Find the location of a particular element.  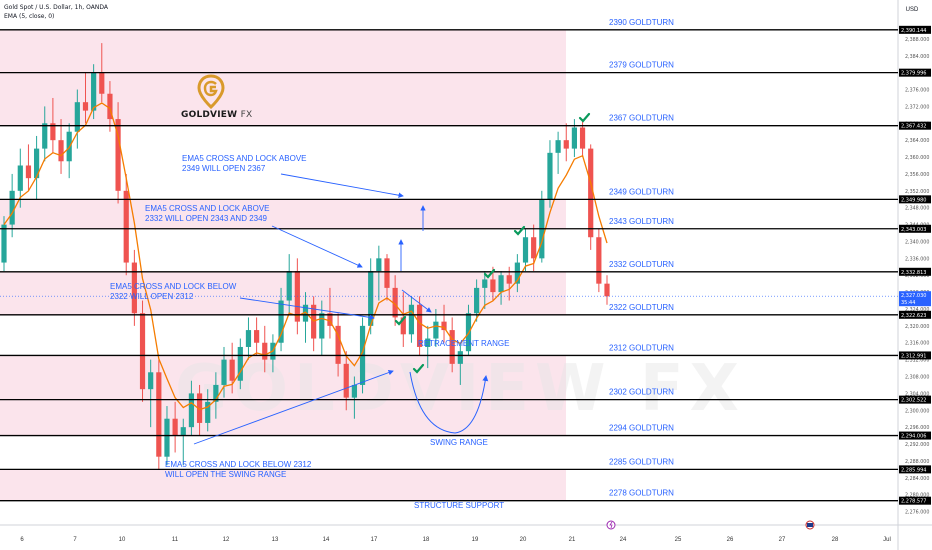

x-tick-label: 10 is located at coordinates (122, 540).